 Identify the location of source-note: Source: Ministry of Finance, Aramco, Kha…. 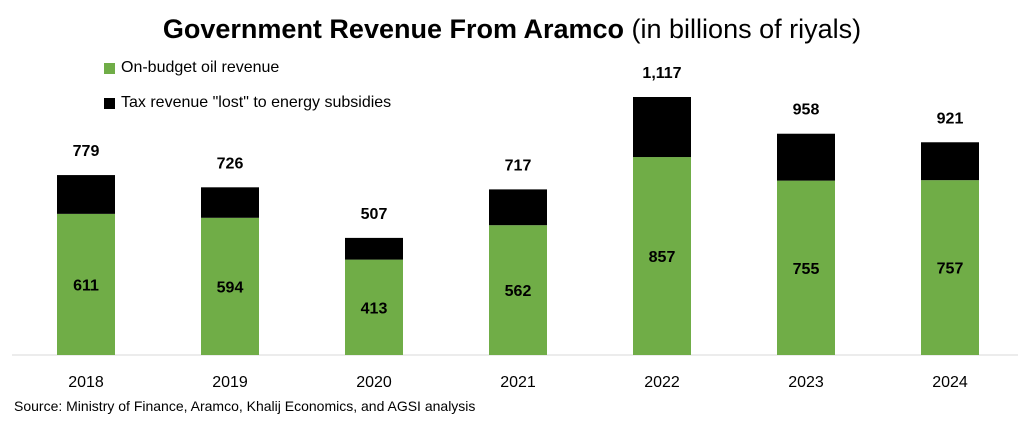
(245, 406).